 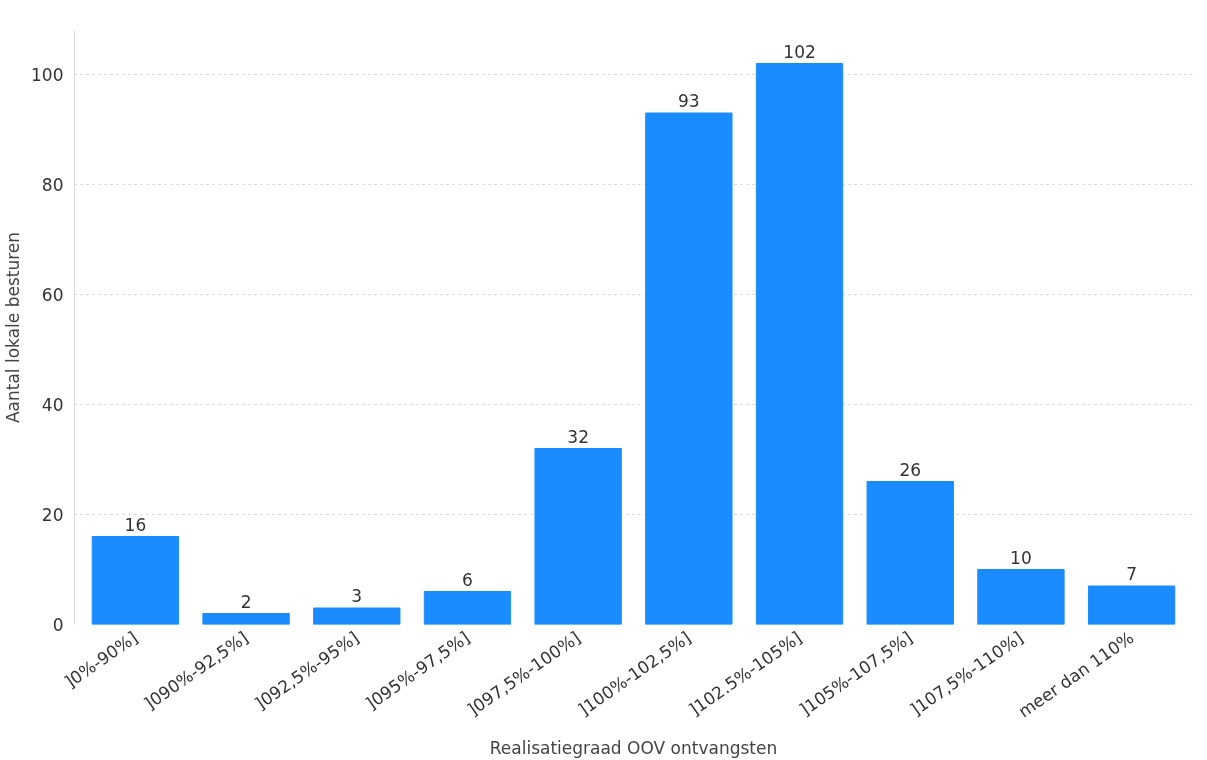 I want to click on y-tick-label: 80, so click(x=52, y=185).